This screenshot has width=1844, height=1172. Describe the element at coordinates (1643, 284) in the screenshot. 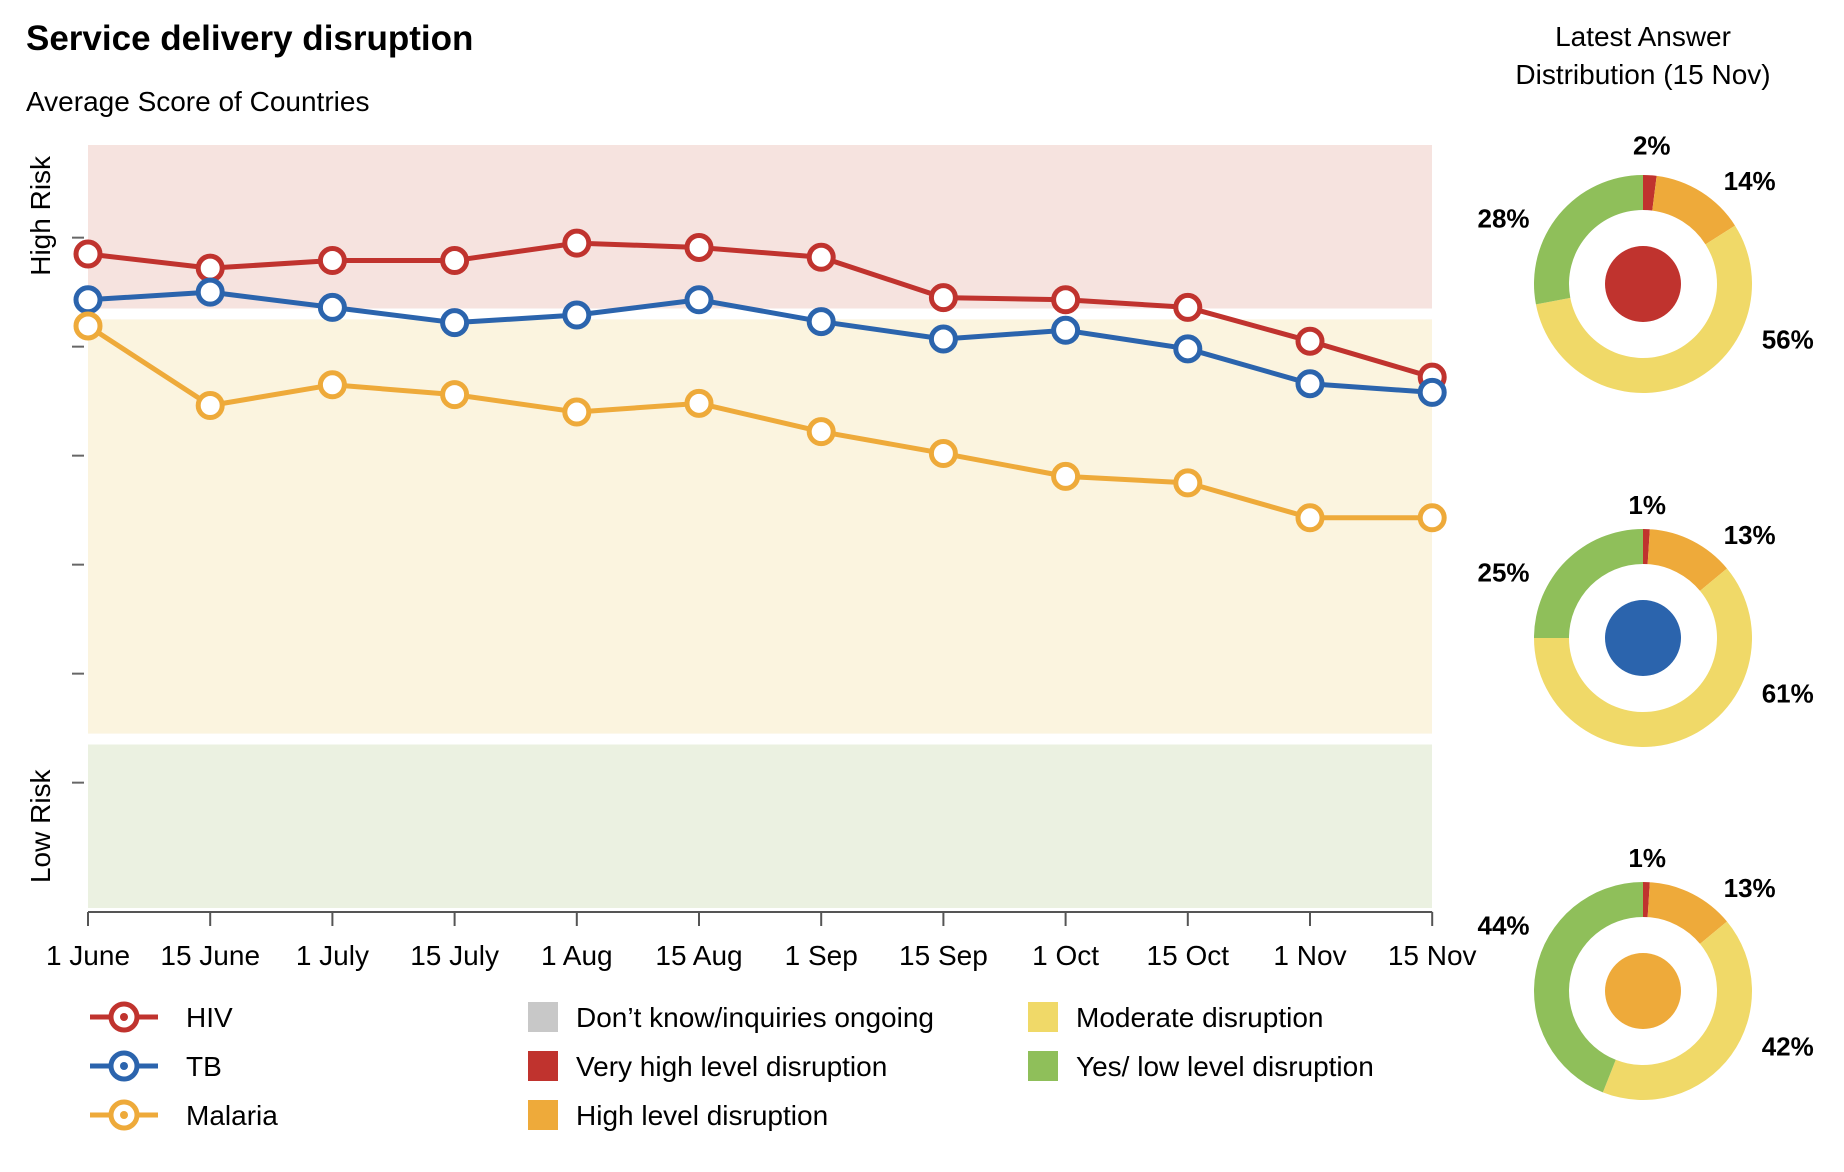

I see `donut-center-hiv` at that location.